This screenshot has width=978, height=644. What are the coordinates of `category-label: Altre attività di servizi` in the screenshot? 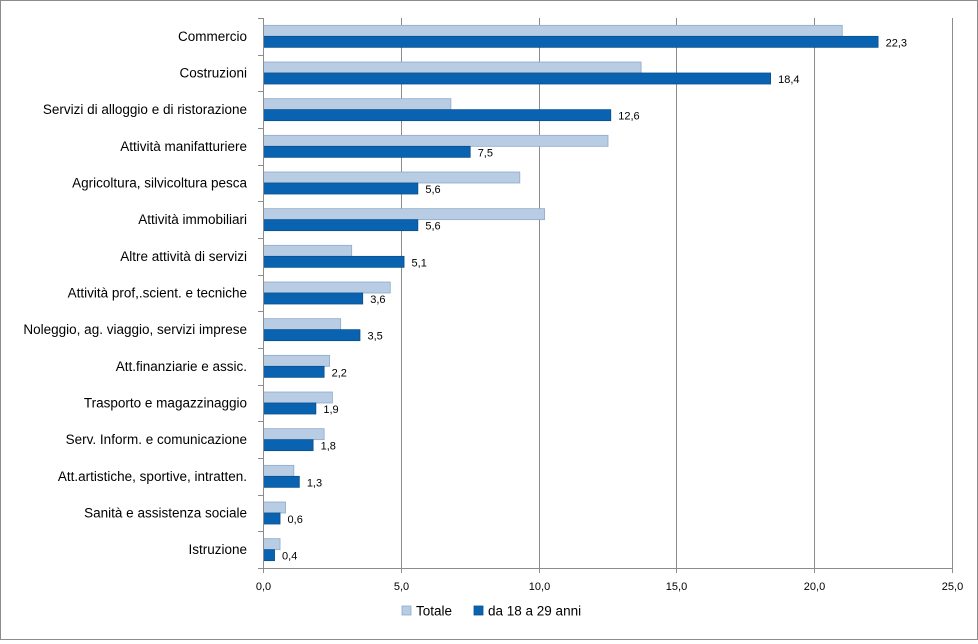 It's located at (183, 256).